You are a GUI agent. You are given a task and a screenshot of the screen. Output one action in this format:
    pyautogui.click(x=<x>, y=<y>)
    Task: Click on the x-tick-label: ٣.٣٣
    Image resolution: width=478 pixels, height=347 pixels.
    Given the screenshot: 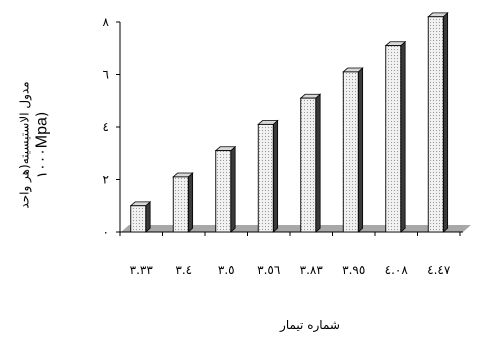 What is the action you would take?
    pyautogui.click(x=142, y=270)
    